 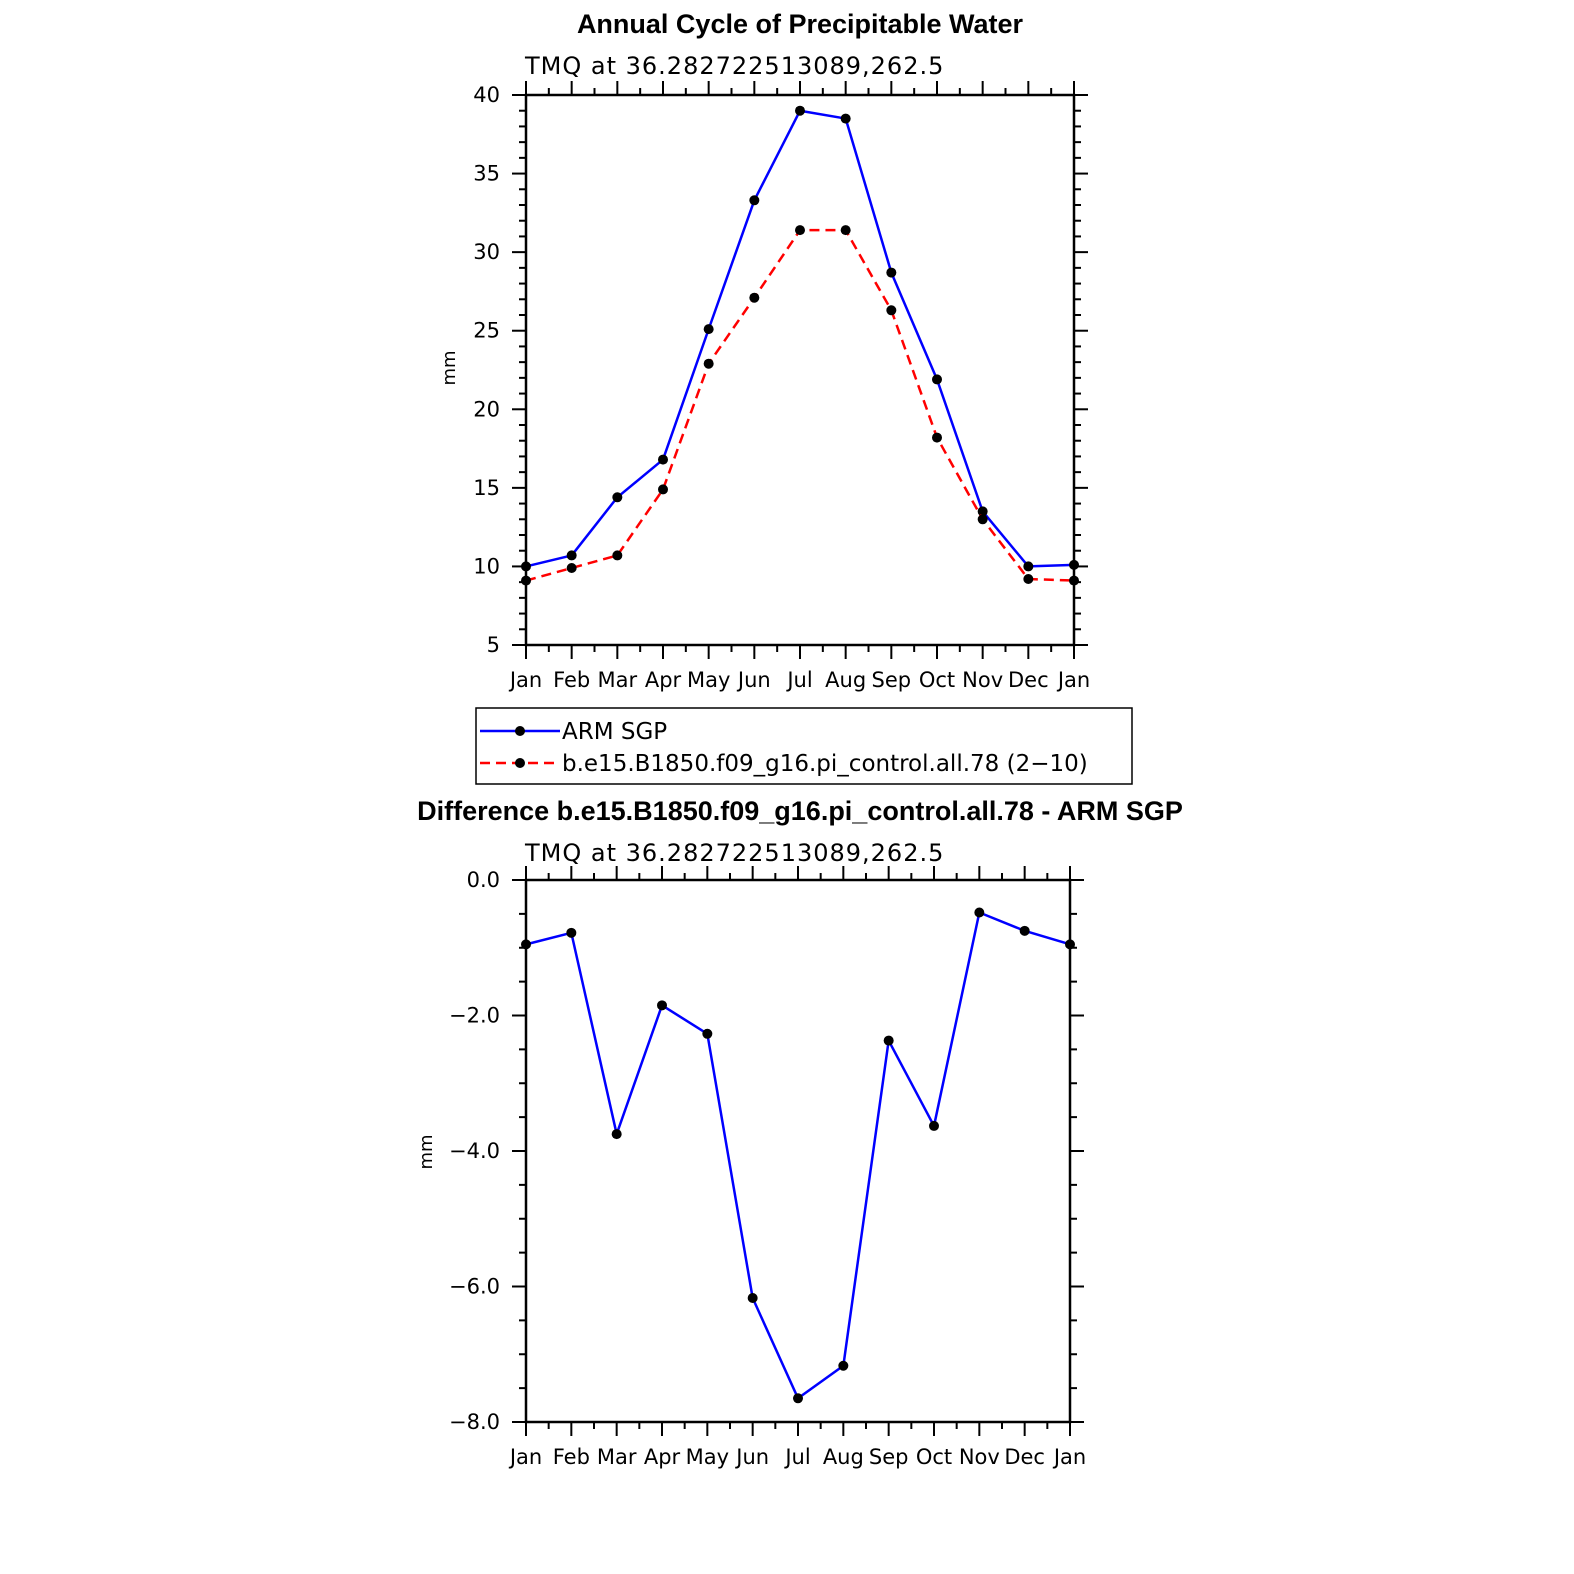 I want to click on y-tick-label: 10, so click(x=486, y=566).